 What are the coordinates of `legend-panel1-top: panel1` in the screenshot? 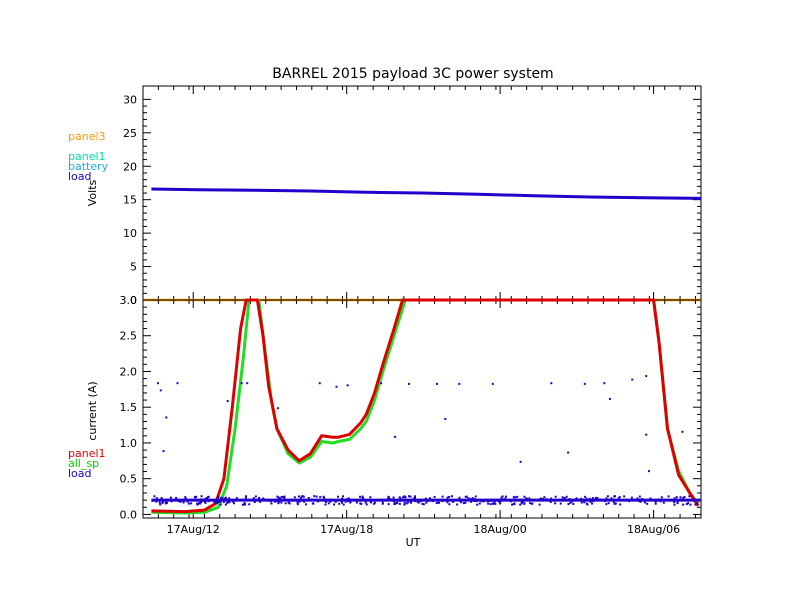 It's located at (87, 156).